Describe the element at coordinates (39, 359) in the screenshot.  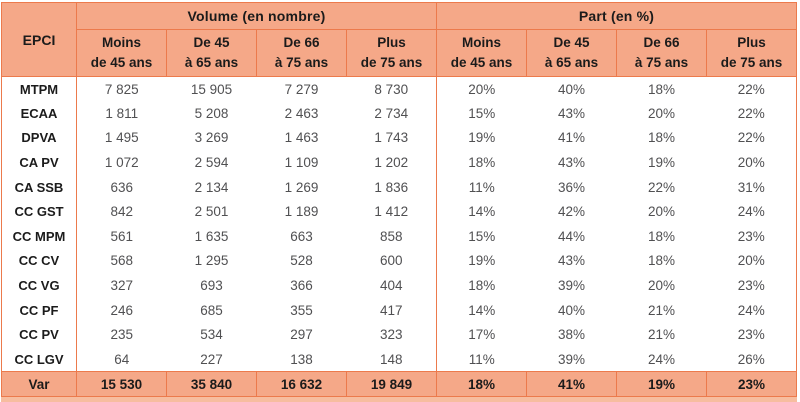
I see `row-label: CC LGV` at that location.